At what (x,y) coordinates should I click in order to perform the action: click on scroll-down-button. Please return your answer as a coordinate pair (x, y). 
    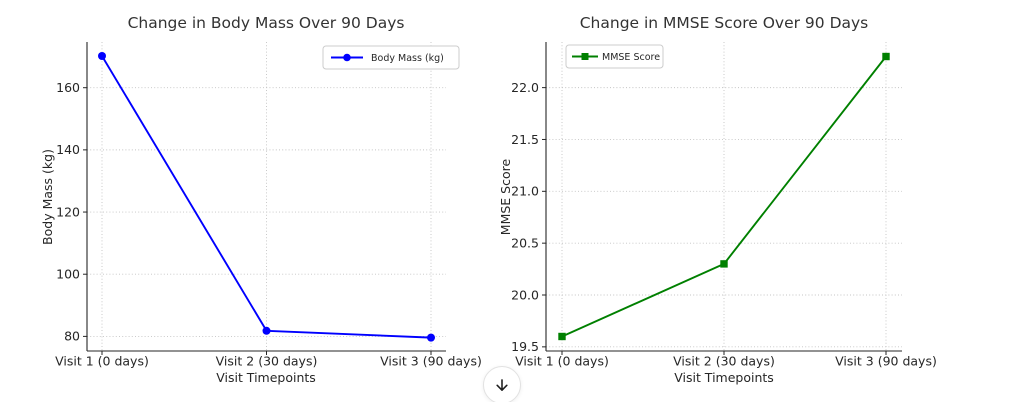
    Looking at the image, I should click on (502, 384).